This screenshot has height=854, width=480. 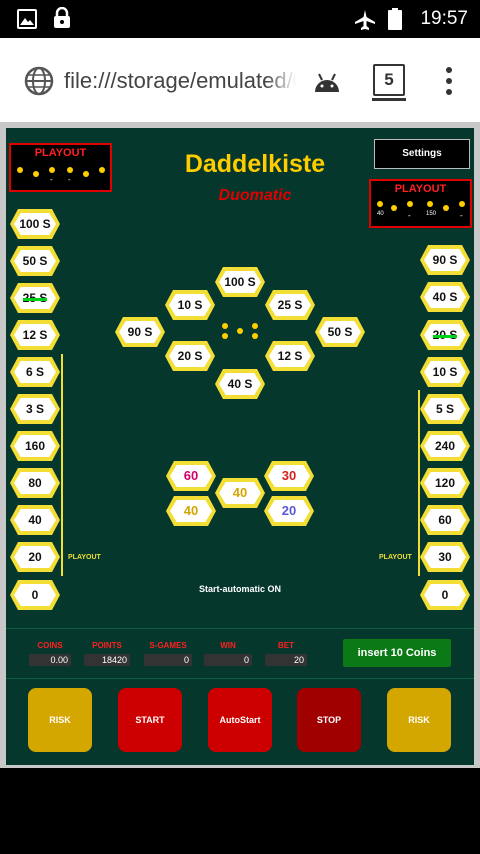 What do you see at coordinates (286, 660) in the screenshot?
I see `bet-value: 20` at bounding box center [286, 660].